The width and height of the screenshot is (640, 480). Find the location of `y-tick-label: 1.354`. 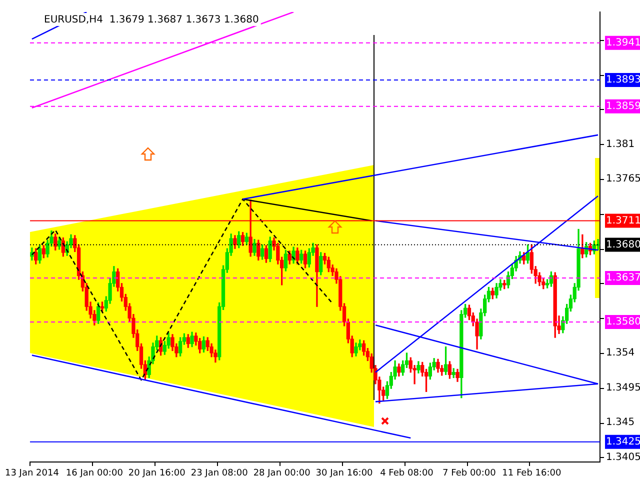

y-tick-label: 1.354 is located at coordinates (620, 353).